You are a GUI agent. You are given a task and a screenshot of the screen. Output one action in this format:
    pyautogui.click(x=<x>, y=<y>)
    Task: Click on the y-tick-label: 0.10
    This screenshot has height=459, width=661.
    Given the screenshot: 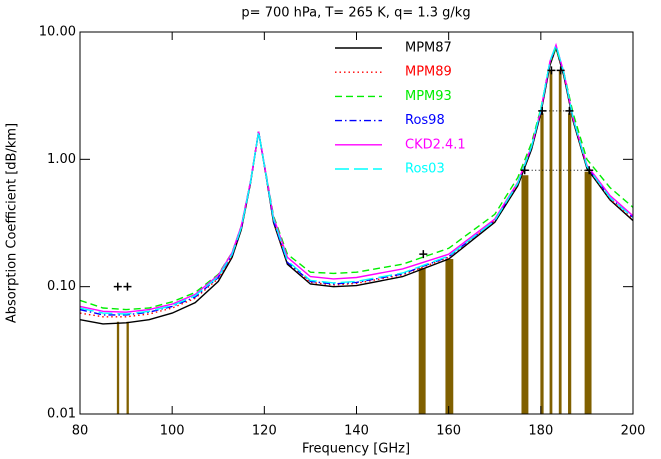 What is the action you would take?
    pyautogui.click(x=61, y=286)
    